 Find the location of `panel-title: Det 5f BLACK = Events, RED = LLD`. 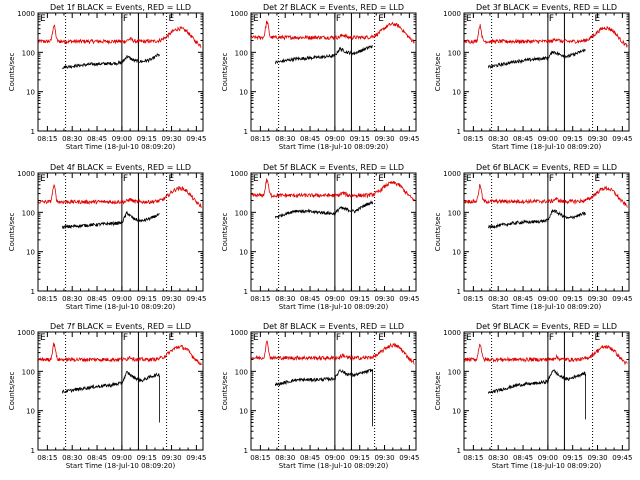

panel-title: Det 5f BLACK = Events, RED = LLD is located at coordinates (333, 167).